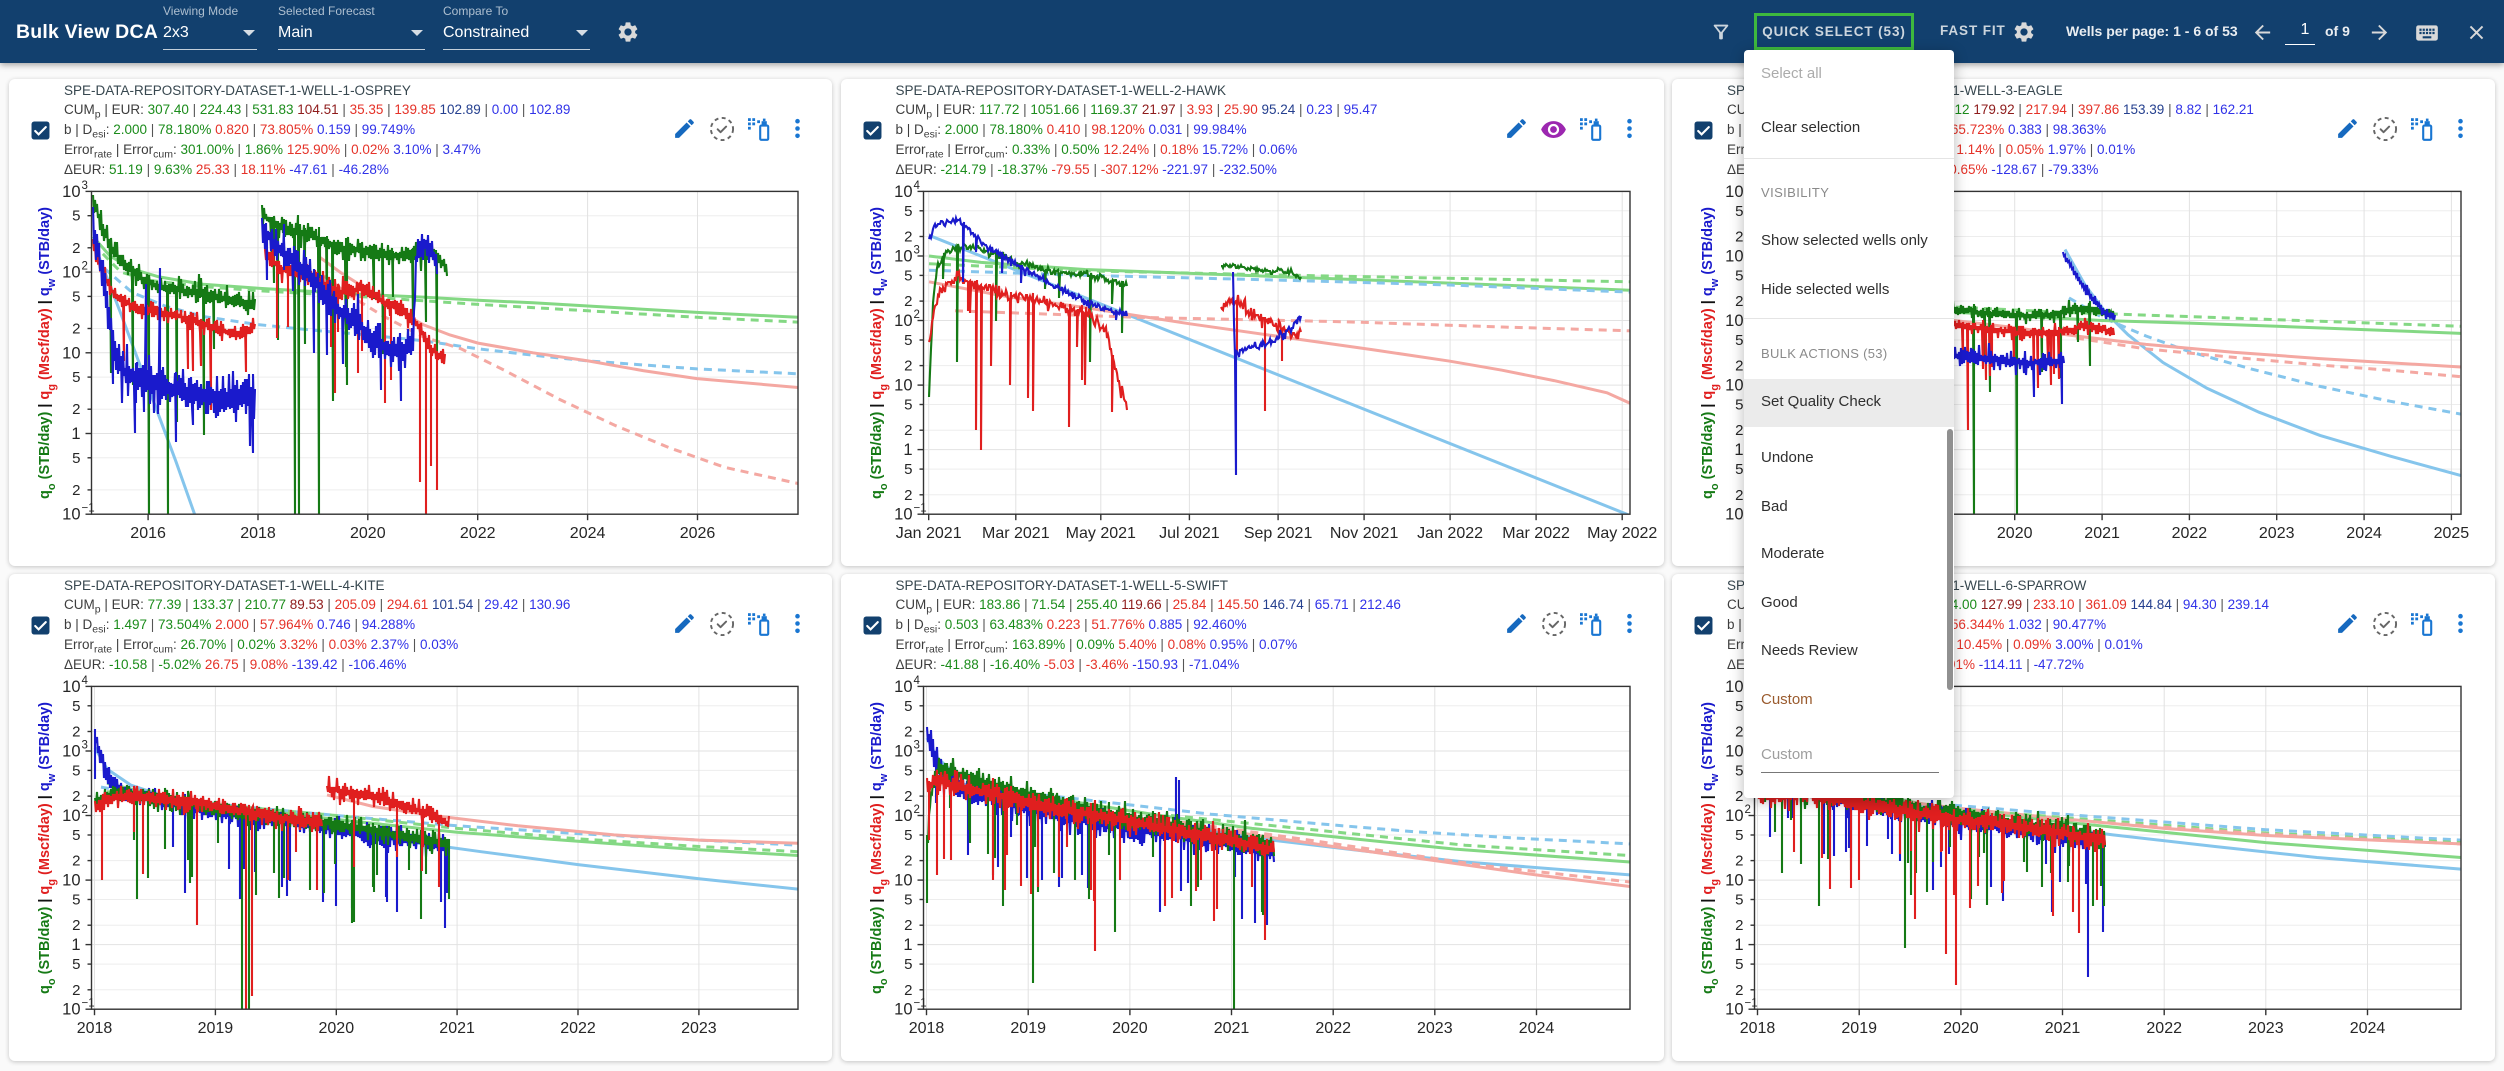 The width and height of the screenshot is (2504, 1071). I want to click on svg-text: 2021, so click(457, 1028).